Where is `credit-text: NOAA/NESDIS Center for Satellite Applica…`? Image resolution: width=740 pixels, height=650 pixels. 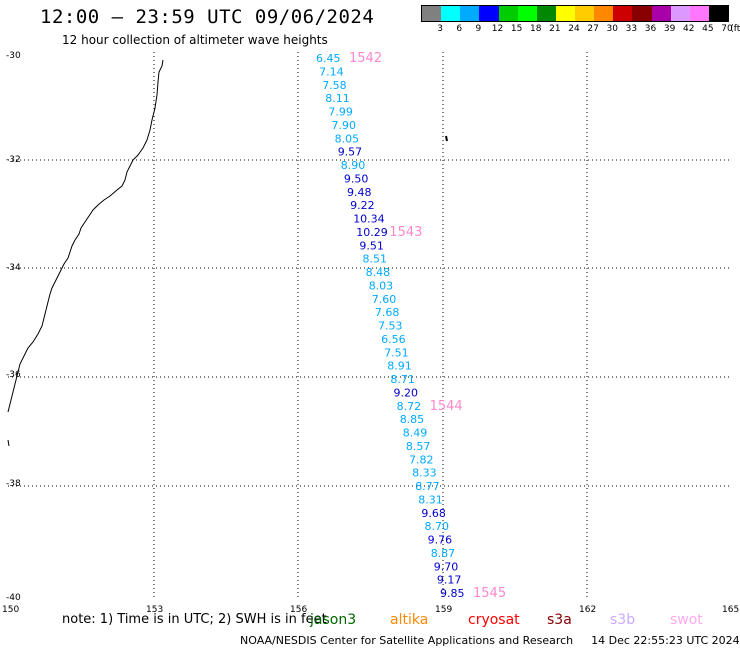 credit-text: NOAA/NESDIS Center for Satellite Applica… is located at coordinates (407, 640).